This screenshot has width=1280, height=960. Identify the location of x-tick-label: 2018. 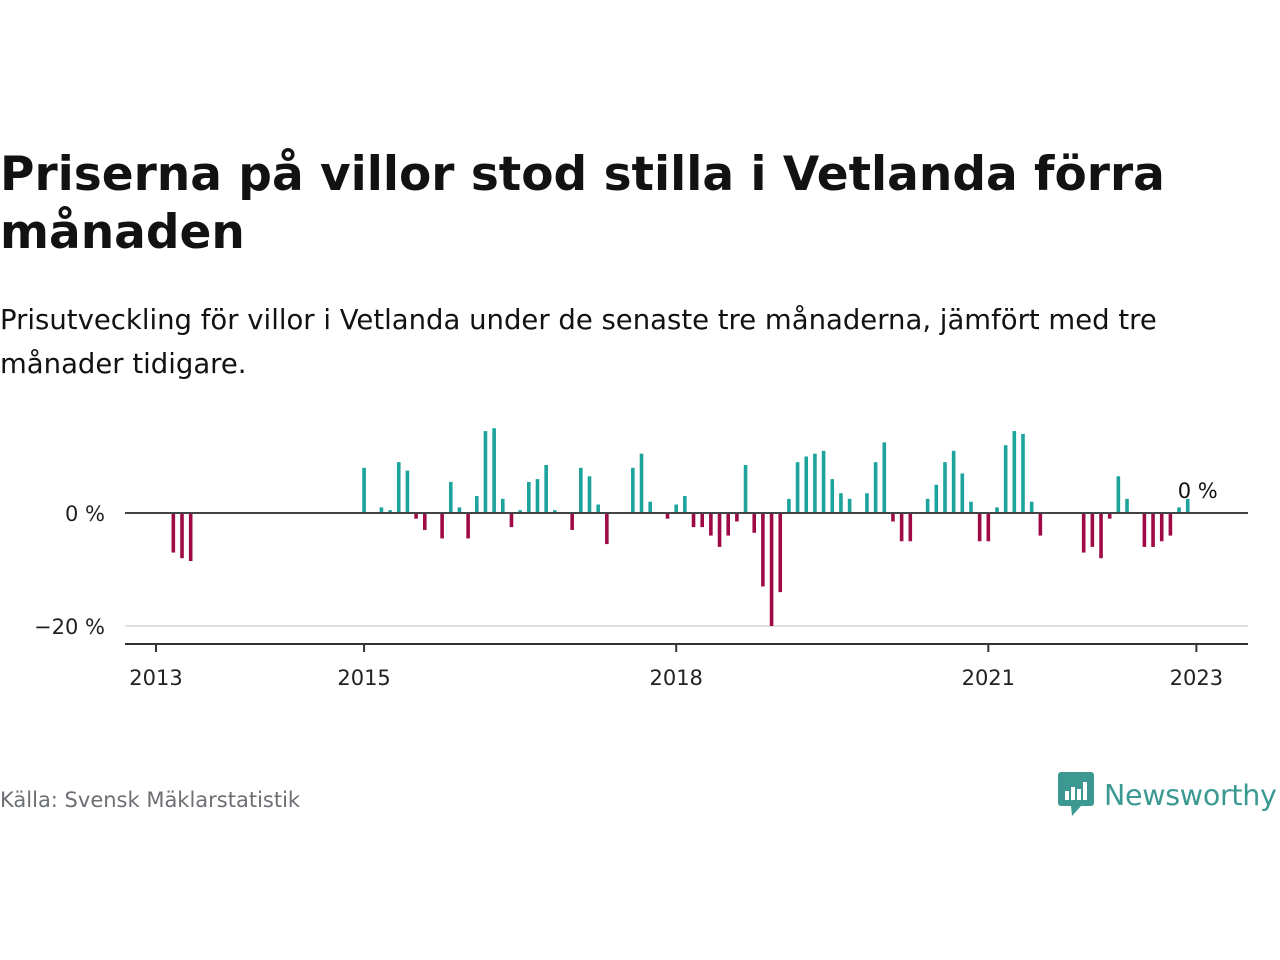
(675, 678).